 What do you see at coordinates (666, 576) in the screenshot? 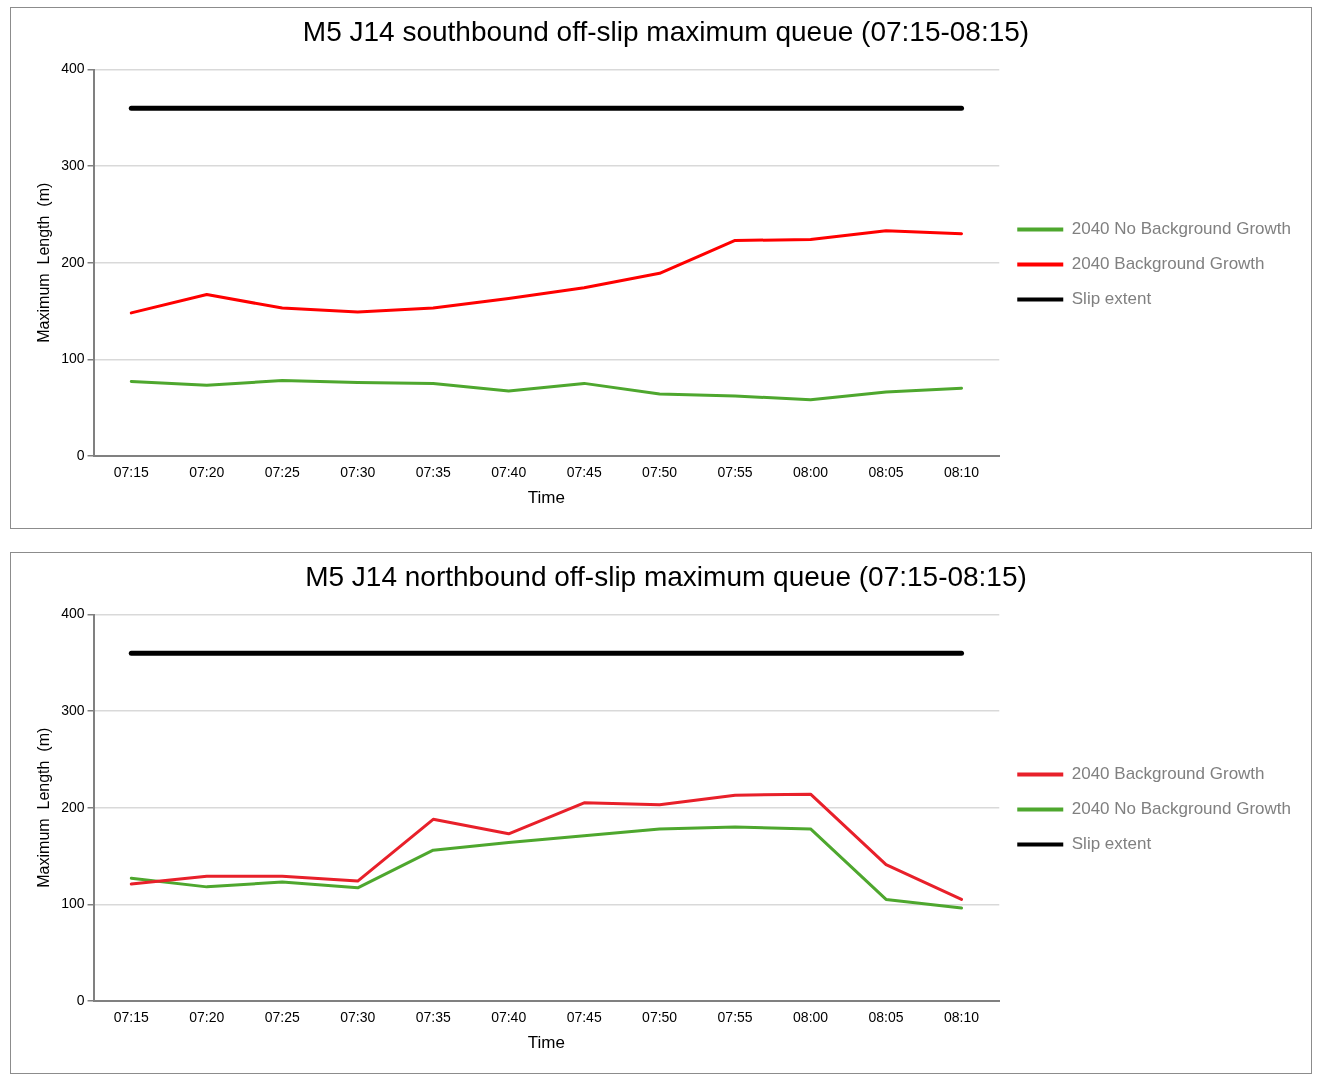
I see `chart-title: M5 J14 northbound off-slip maximum queue (07:15-08:15)` at bounding box center [666, 576].